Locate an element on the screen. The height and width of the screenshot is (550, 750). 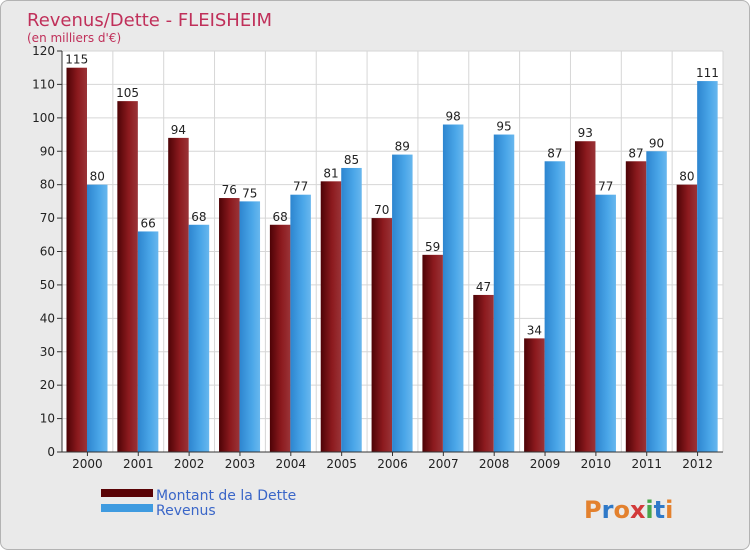
x-tick-label: 2003 is located at coordinates (240, 464).